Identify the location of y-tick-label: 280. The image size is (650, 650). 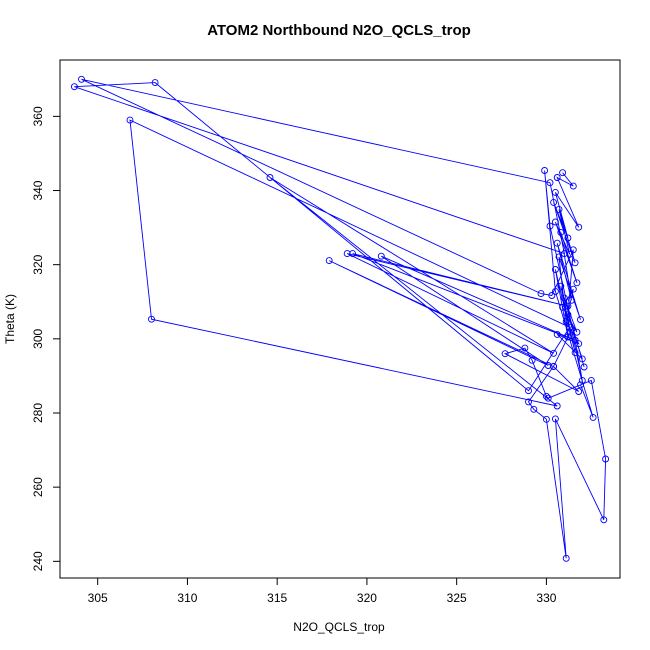
(38, 413).